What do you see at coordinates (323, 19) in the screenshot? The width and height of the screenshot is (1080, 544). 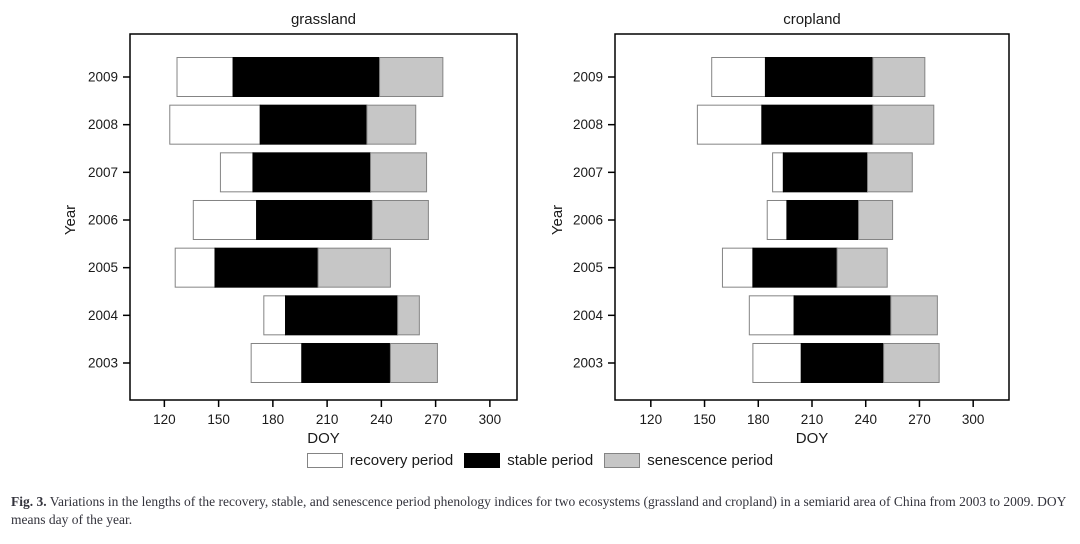 I see `chart-title-grassland: grassland` at bounding box center [323, 19].